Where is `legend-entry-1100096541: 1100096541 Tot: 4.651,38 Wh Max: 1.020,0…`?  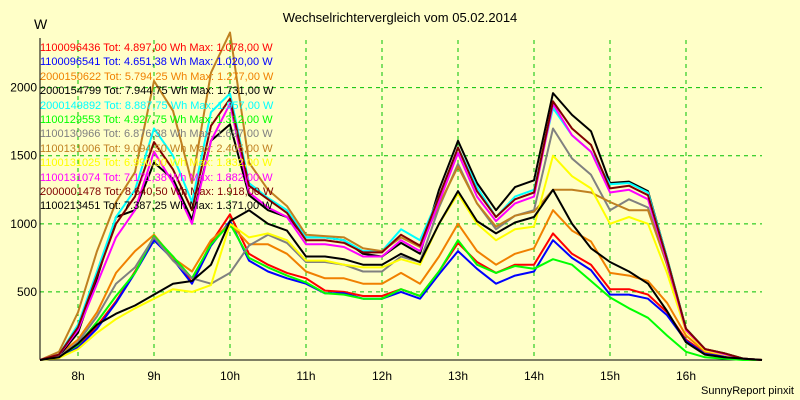 legend-entry-1100096541: 1100096541 Tot: 4.651,38 Wh Max: 1.020,0… is located at coordinates (156, 62).